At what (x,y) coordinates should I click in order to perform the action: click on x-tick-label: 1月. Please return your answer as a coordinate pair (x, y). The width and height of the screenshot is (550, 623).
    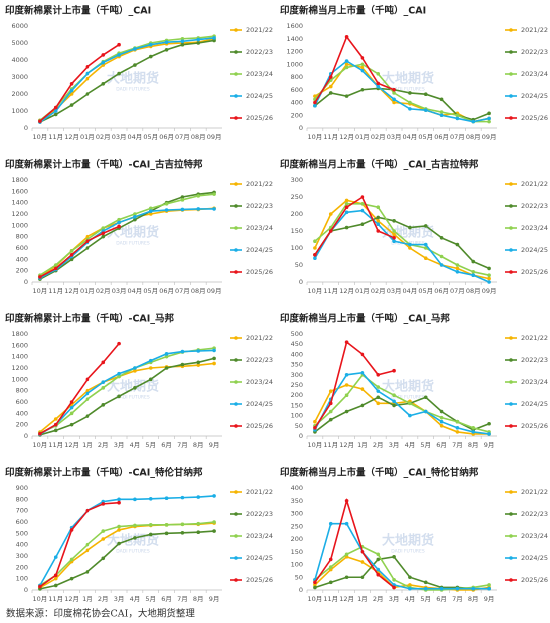
    Looking at the image, I should click on (87, 599).